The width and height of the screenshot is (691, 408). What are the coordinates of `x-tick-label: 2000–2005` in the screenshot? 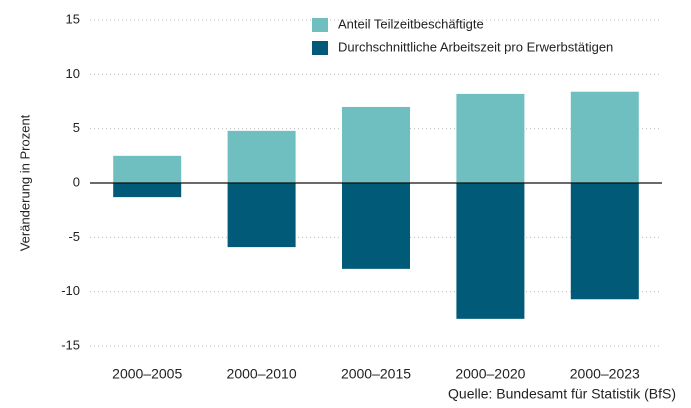 It's located at (147, 374).